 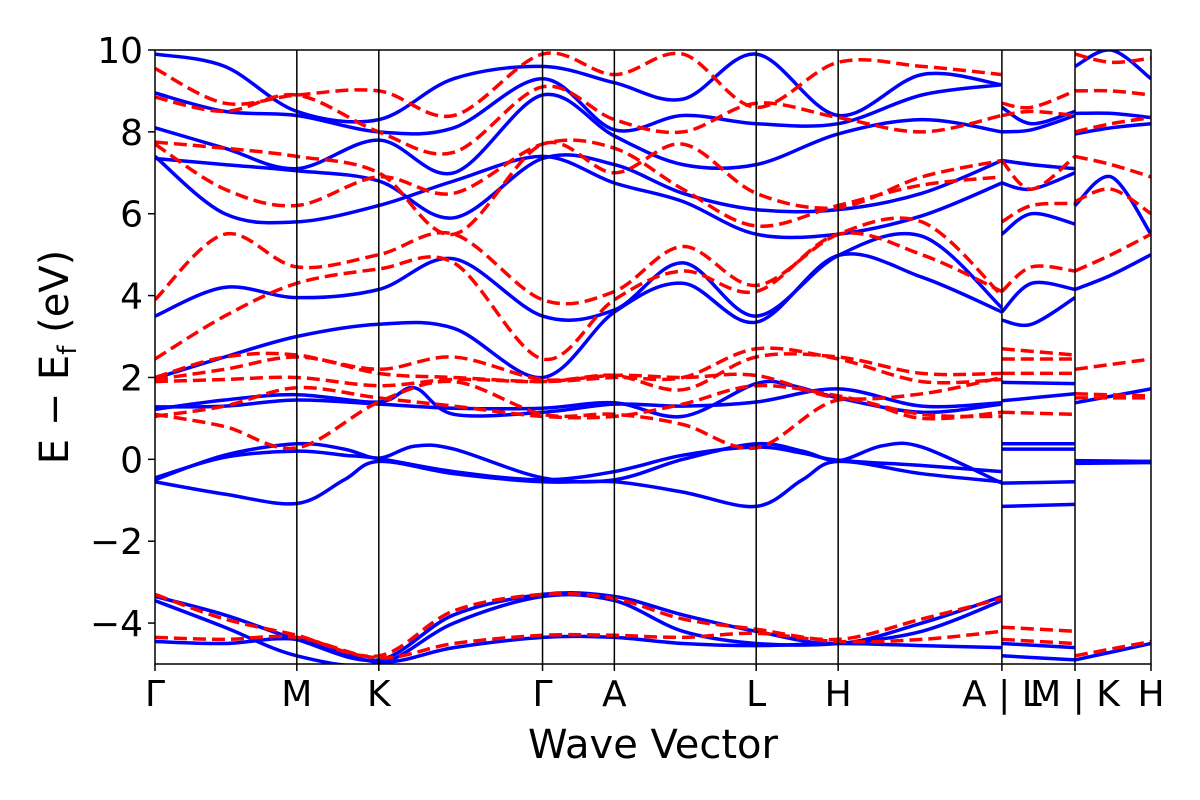 I want to click on x-tick-label-8: M | K, so click(x=1075, y=694).